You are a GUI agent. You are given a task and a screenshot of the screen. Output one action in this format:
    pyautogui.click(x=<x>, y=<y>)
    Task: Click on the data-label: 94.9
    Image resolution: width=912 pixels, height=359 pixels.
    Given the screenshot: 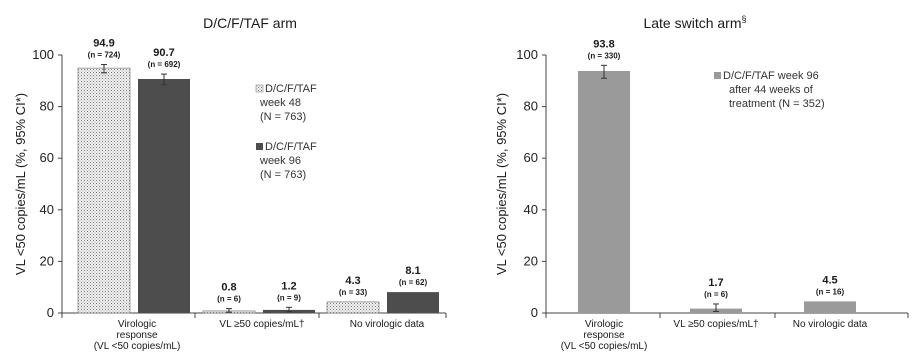 What is the action you would take?
    pyautogui.click(x=103, y=44)
    